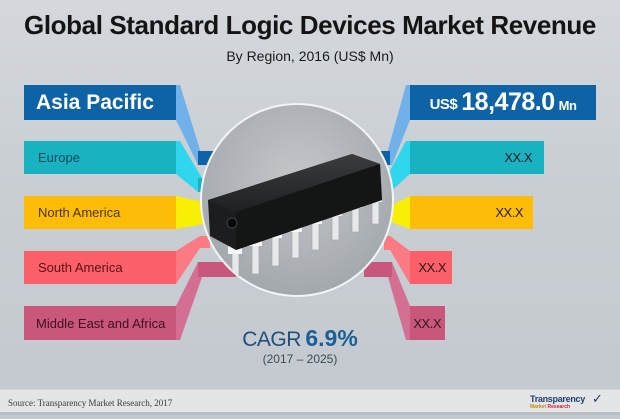 The height and width of the screenshot is (419, 620). Describe the element at coordinates (509, 212) in the screenshot. I see `region-value-north-america: XX.X` at that location.